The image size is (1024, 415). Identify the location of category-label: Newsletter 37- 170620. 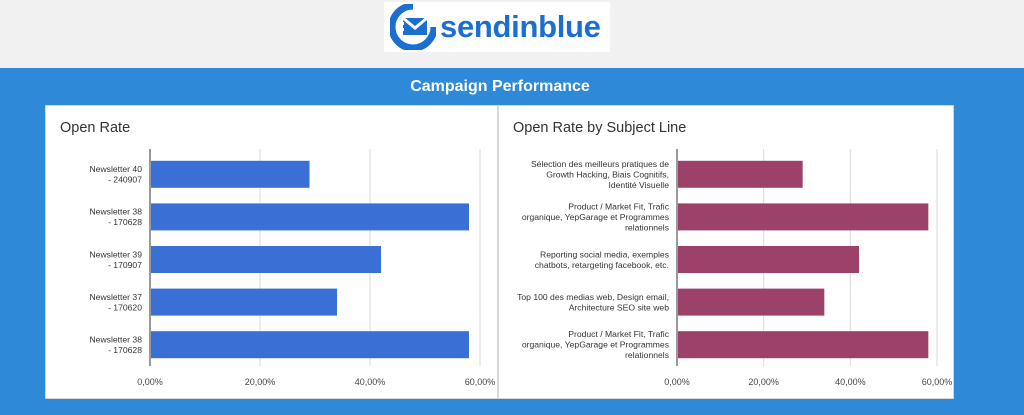
(115, 302).